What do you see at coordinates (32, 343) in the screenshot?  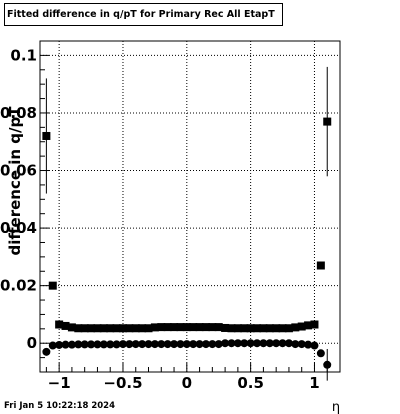 I see `y-tick-label: 0` at bounding box center [32, 343].